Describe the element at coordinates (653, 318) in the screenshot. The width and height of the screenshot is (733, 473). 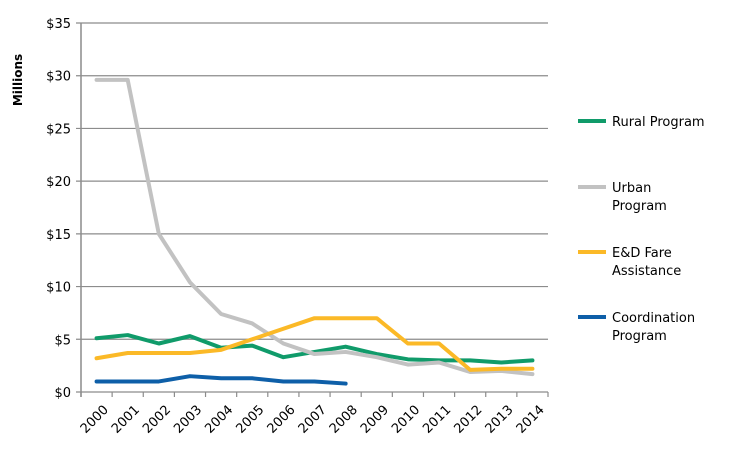
I see `legend-label: Coordination` at that location.